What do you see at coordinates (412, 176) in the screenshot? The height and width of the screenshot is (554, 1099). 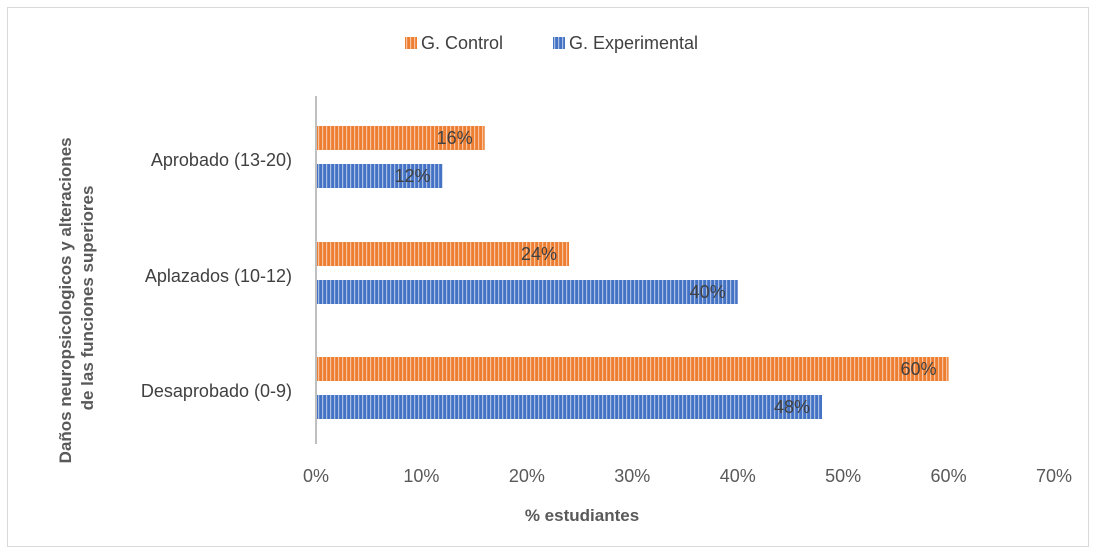 I see `data-label-g-experimental-aprobado-13-20: 12%` at bounding box center [412, 176].